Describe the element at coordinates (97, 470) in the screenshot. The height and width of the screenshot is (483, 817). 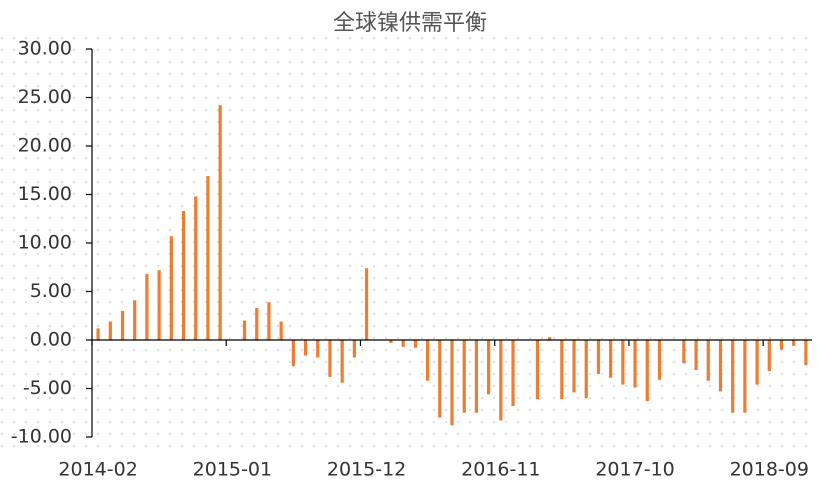
I see `x-tick-label: 2014-02` at that location.